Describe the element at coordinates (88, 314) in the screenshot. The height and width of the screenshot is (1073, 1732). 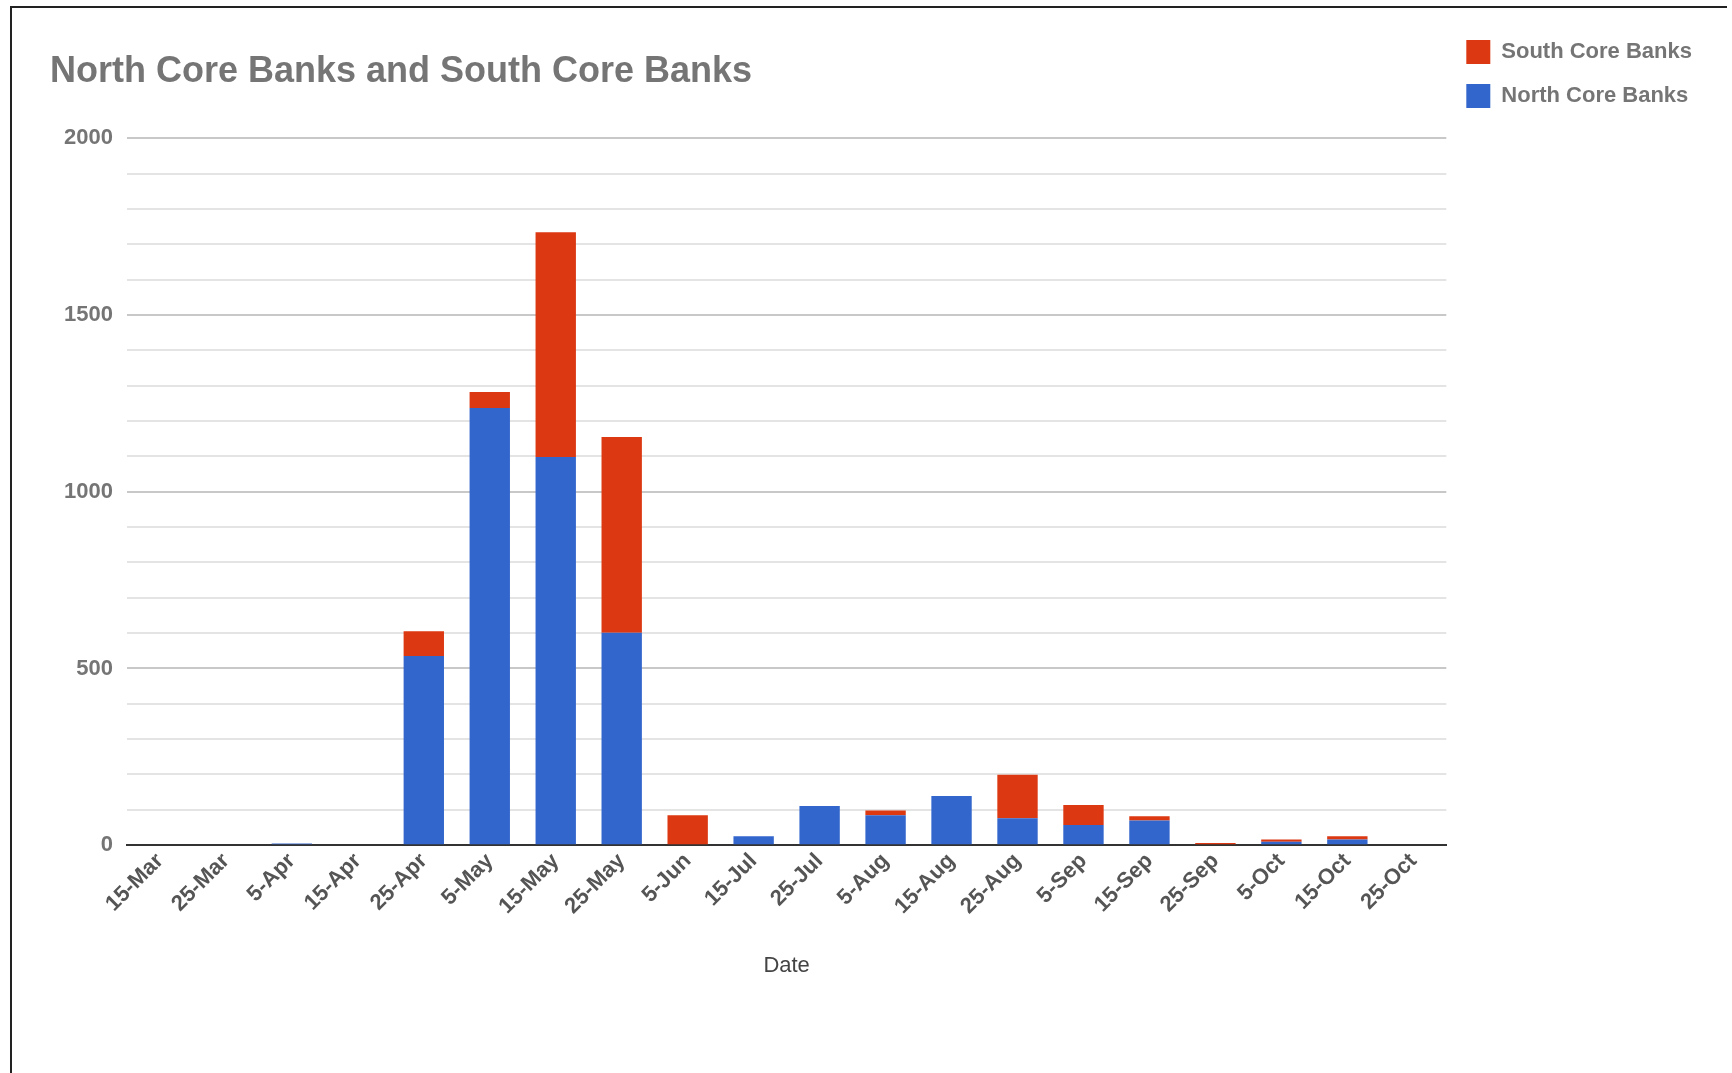
I see `y-tick-label: 1500` at that location.